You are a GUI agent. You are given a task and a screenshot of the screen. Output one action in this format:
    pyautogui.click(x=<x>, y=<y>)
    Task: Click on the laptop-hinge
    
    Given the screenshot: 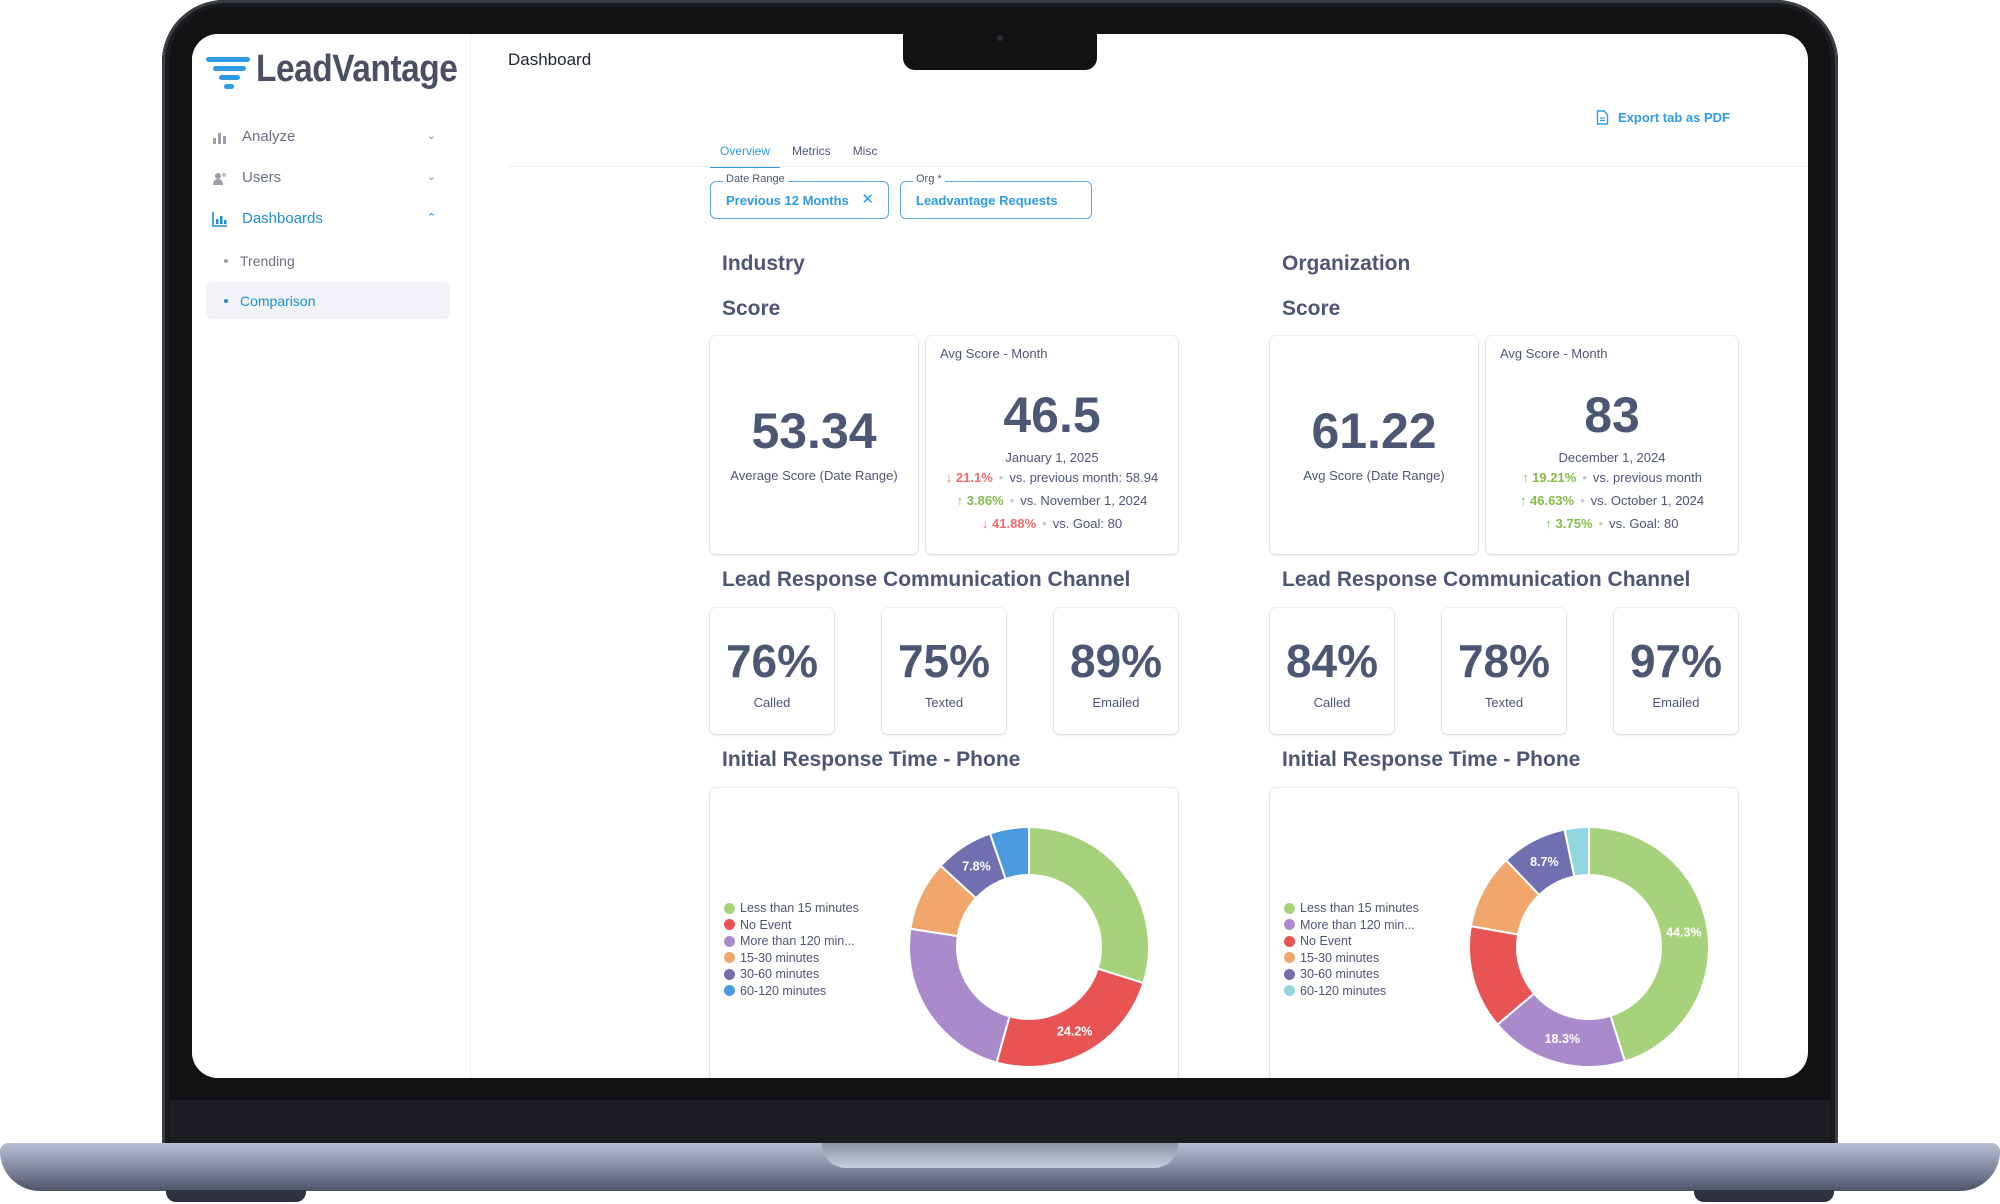 What is the action you would take?
    pyautogui.click(x=1000, y=1122)
    